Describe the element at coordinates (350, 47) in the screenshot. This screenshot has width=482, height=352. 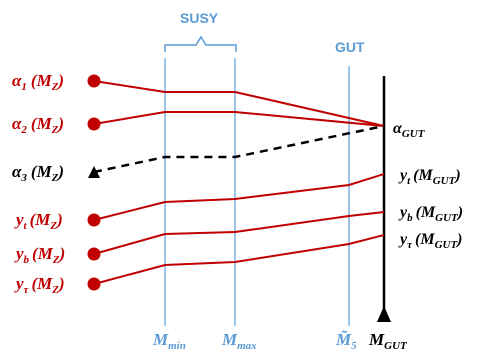
I see `gut-label: GUT` at that location.